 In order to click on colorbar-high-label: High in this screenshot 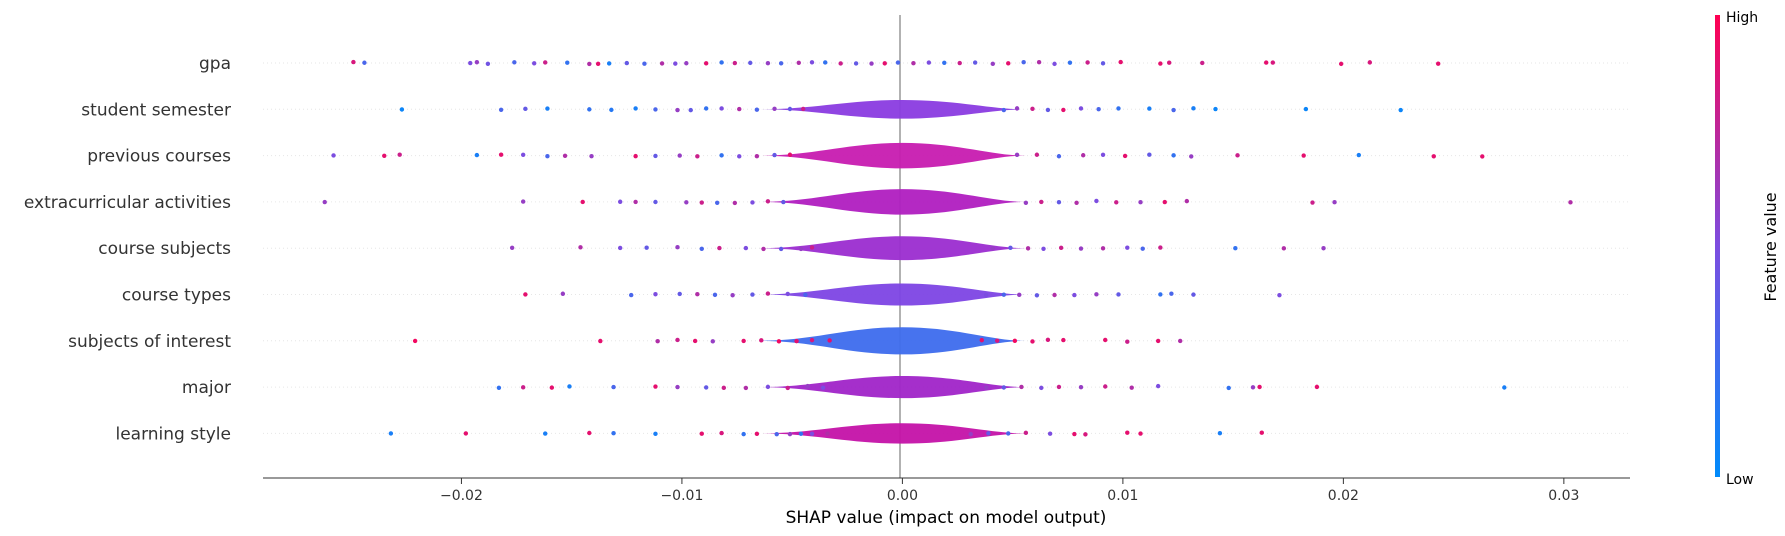, I will do `click(1742, 18)`.